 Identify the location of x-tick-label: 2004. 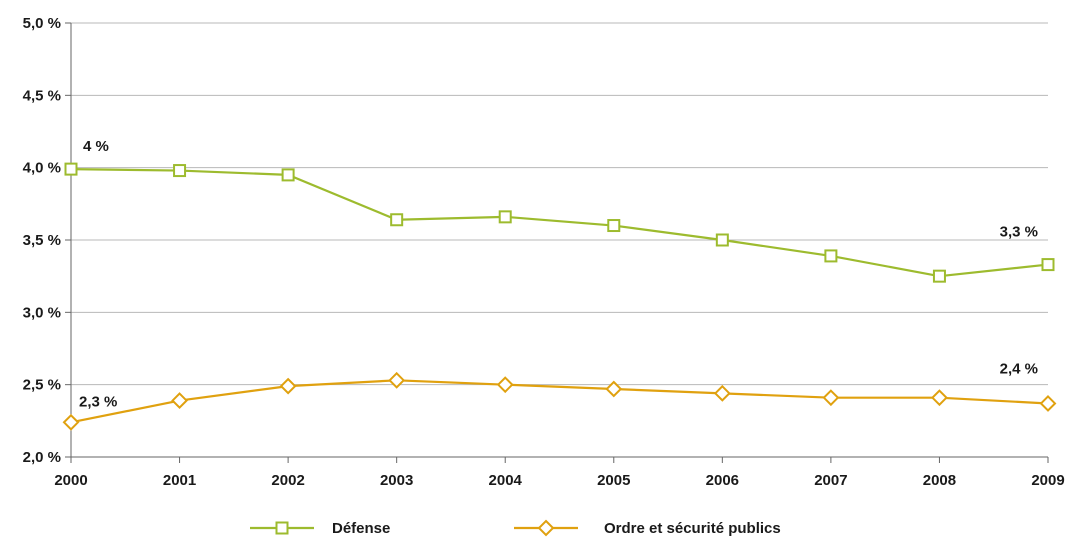
(506, 480).